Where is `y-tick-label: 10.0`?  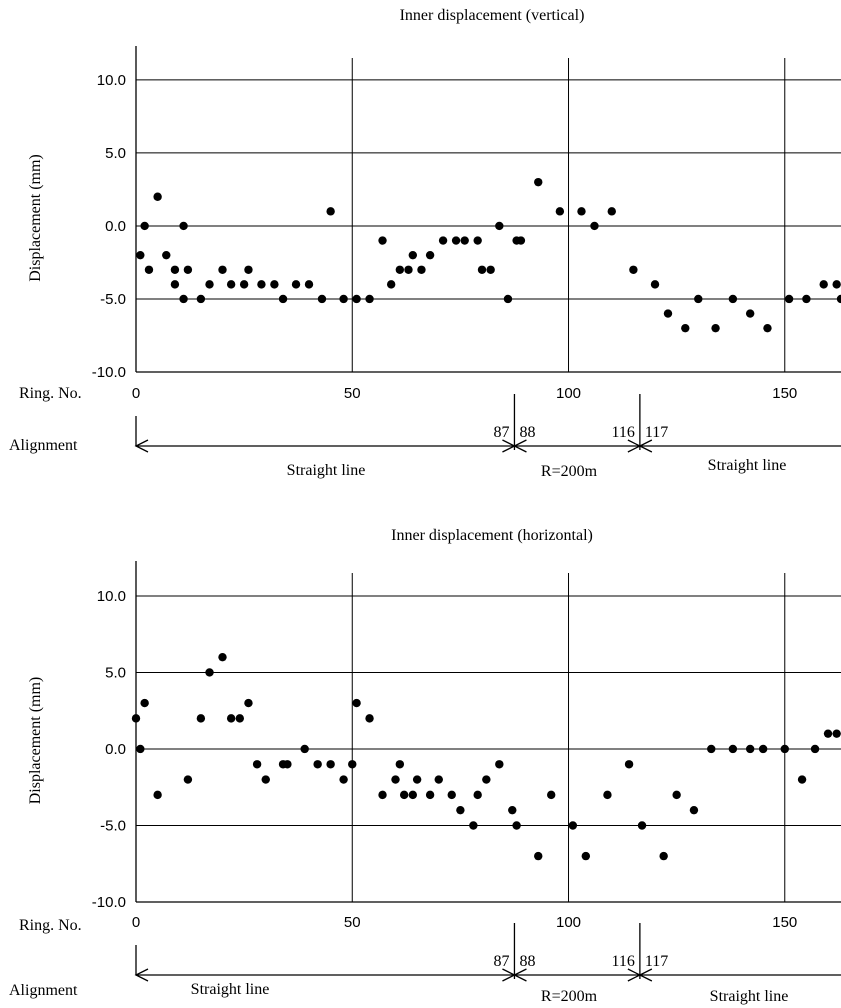 y-tick-label: 10.0 is located at coordinates (111, 80).